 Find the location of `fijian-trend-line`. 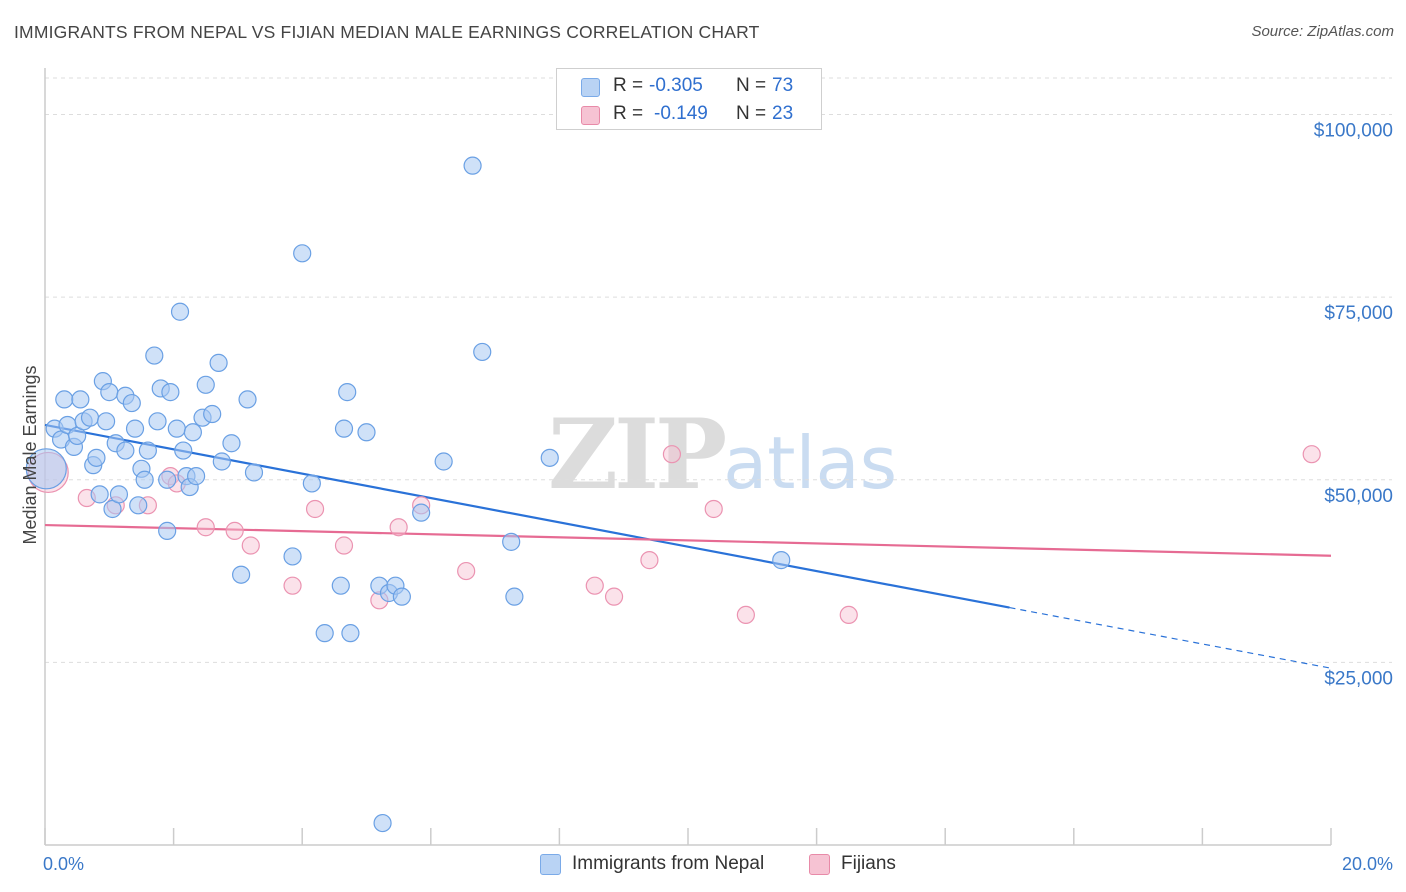

fijian-trend-line is located at coordinates (688, 540).